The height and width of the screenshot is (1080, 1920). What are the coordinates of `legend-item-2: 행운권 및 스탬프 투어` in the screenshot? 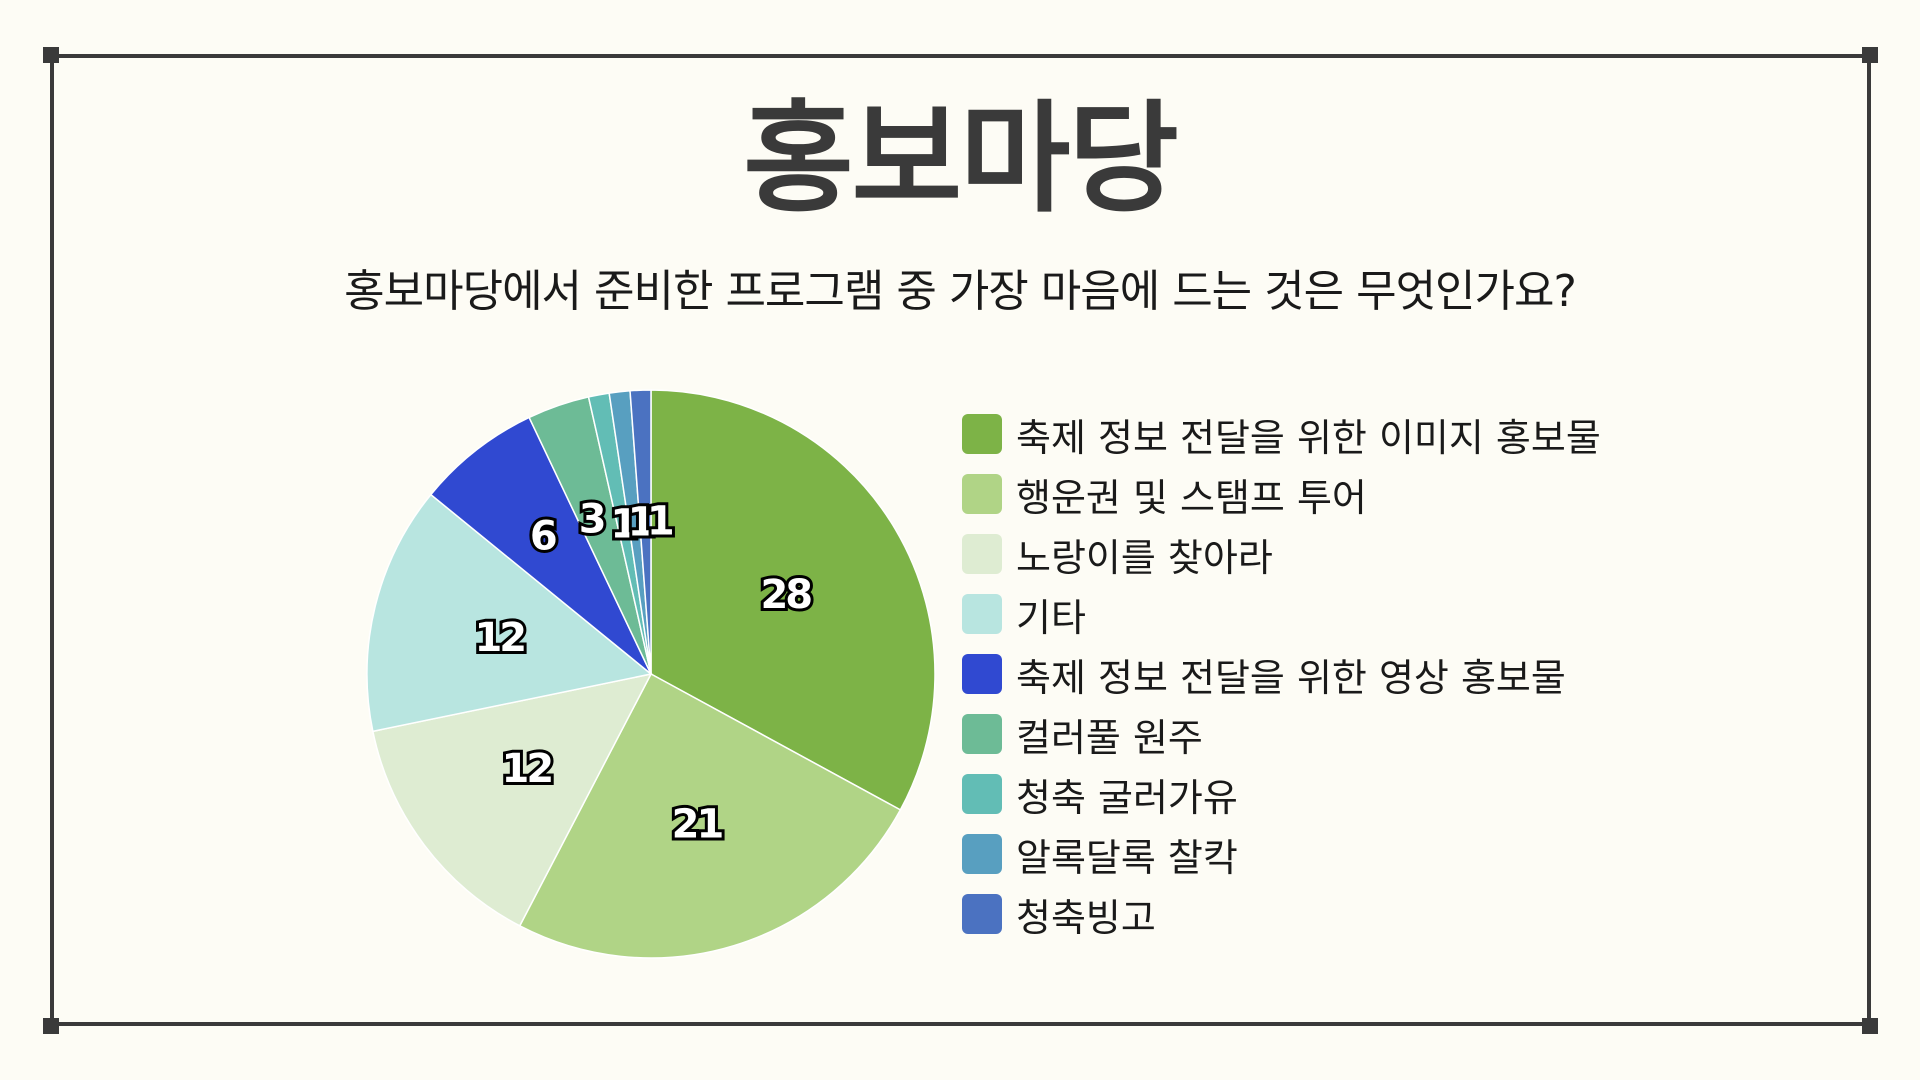 It's located at (1281, 494).